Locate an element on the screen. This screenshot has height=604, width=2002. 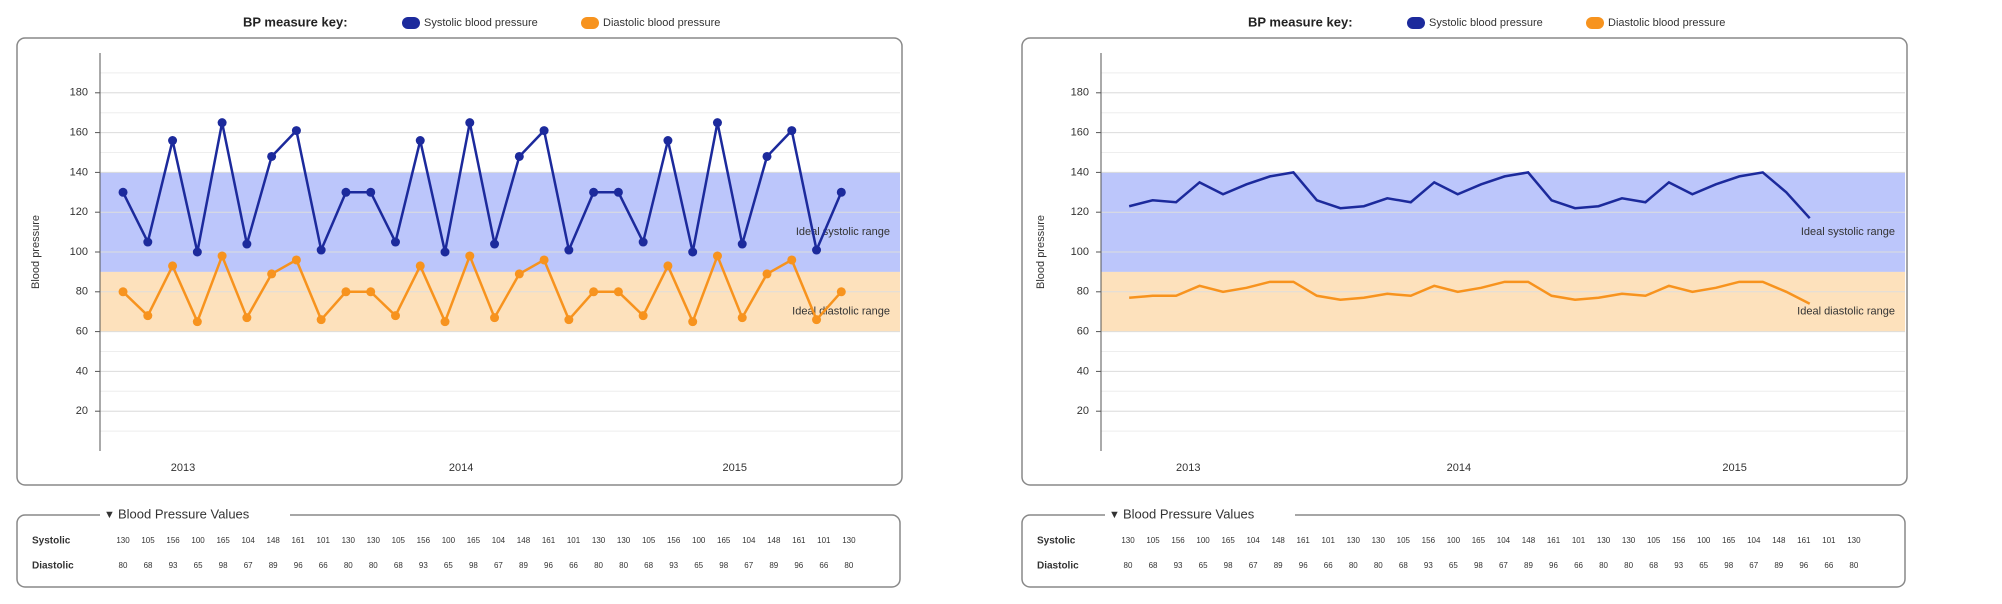
band-label: Ideal systolic range is located at coordinates (1848, 232).